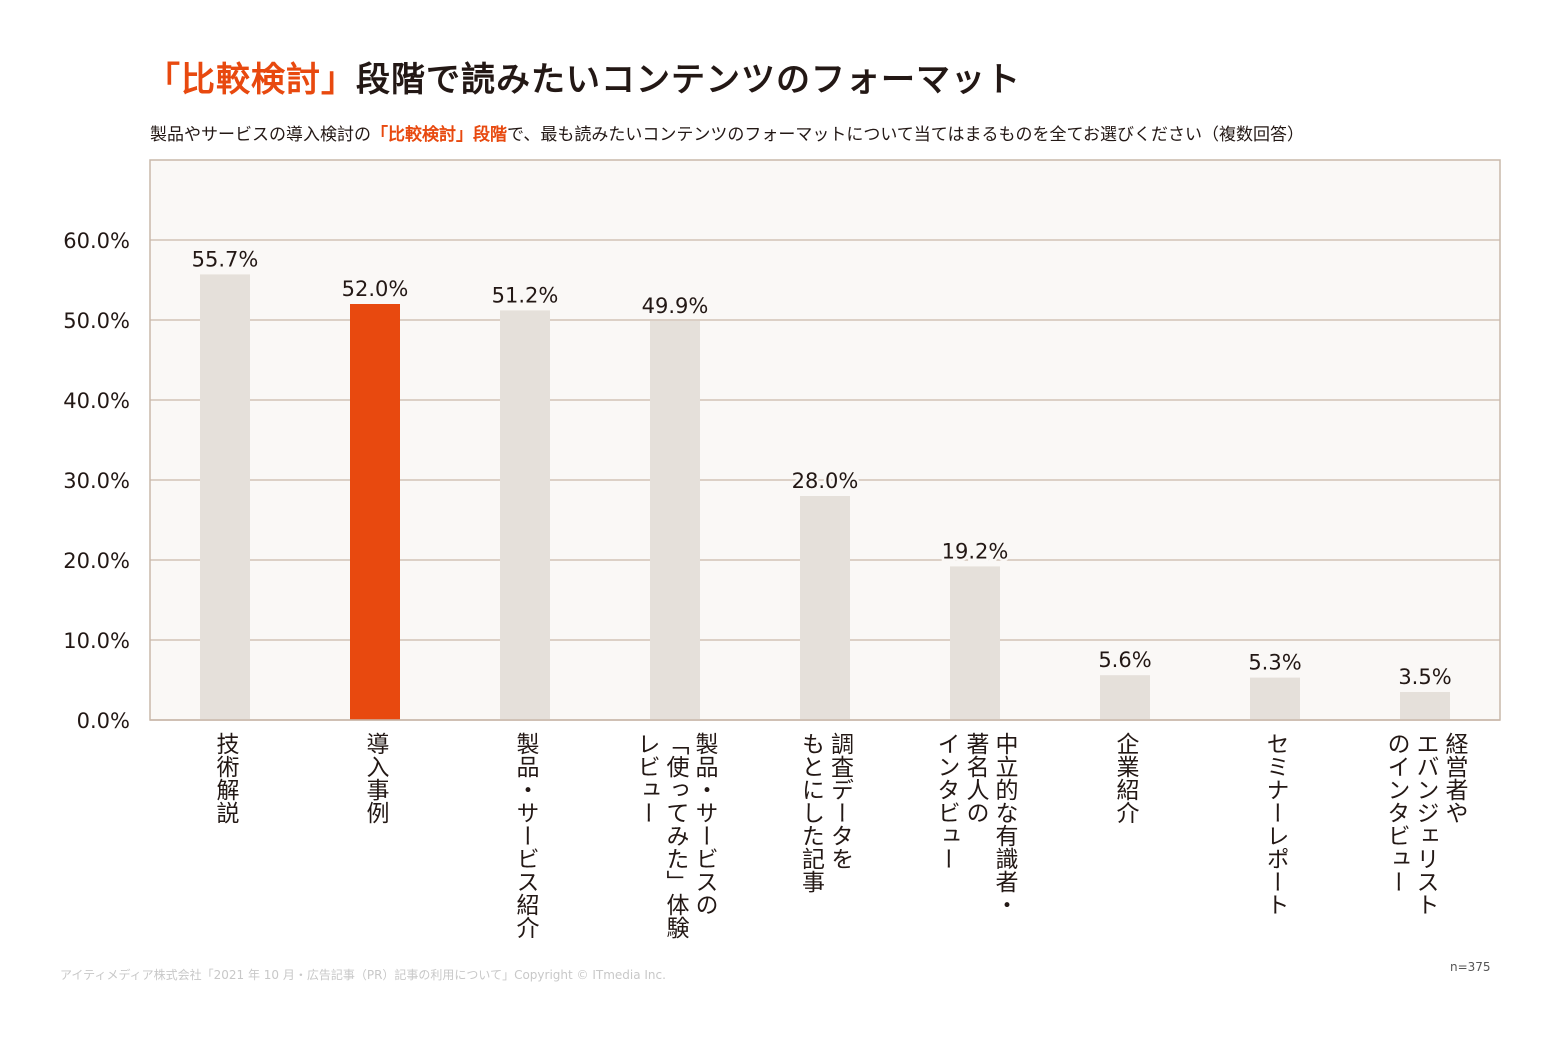  I want to click on chart-title: 「比較検討」段階で読みたいコンテンツのフォーマット, so click(583, 76).